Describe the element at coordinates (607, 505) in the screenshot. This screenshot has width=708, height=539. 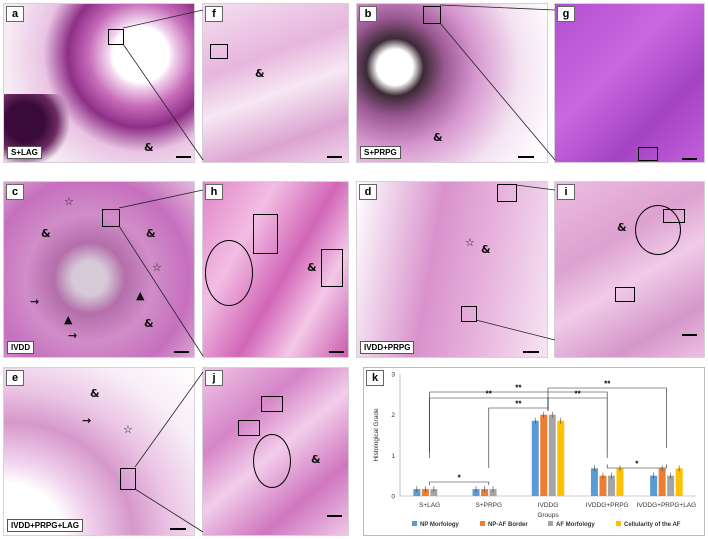
I see `x-tick-label: IVDDG+PRPG` at that location.